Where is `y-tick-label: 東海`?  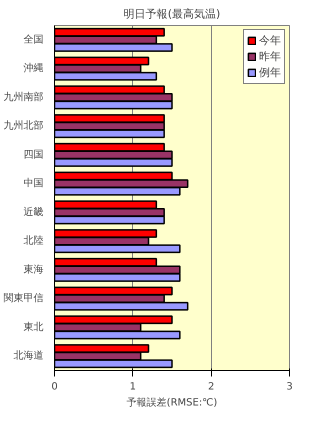
y-tick-label: 東海 is located at coordinates (34, 269).